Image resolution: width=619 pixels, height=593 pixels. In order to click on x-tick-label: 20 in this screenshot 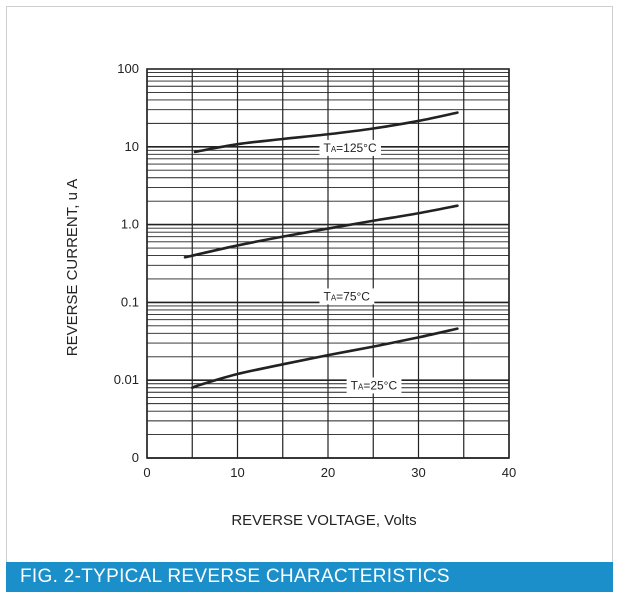, I will do `click(328, 472)`.